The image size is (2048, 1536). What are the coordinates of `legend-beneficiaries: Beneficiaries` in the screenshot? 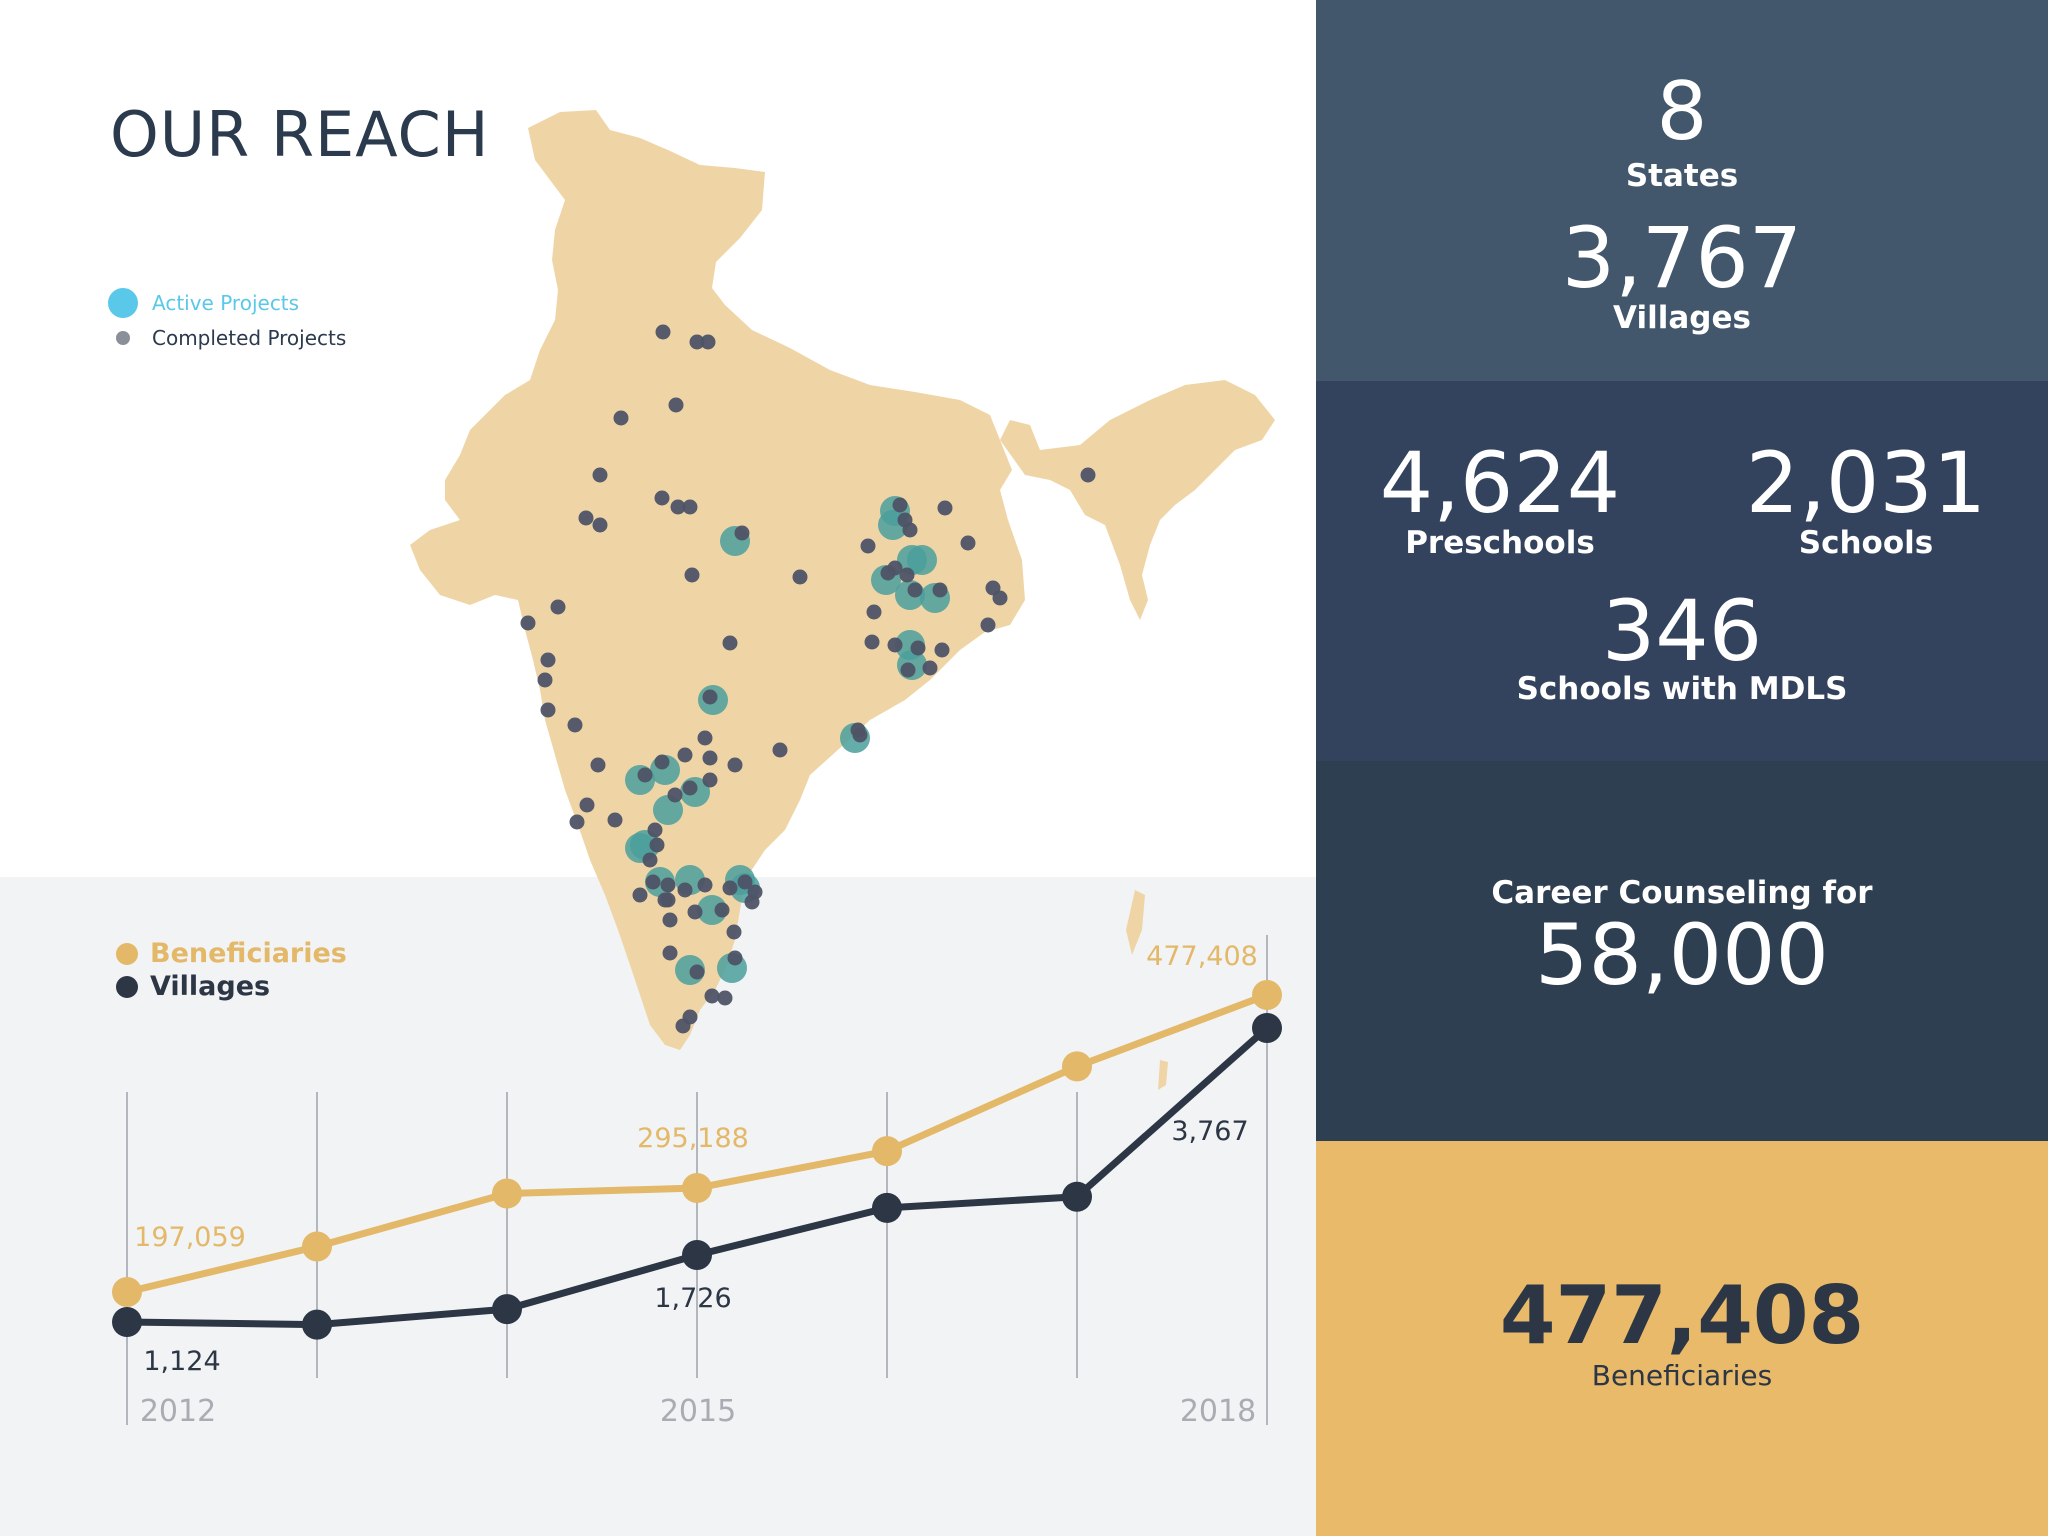 It's located at (231, 953).